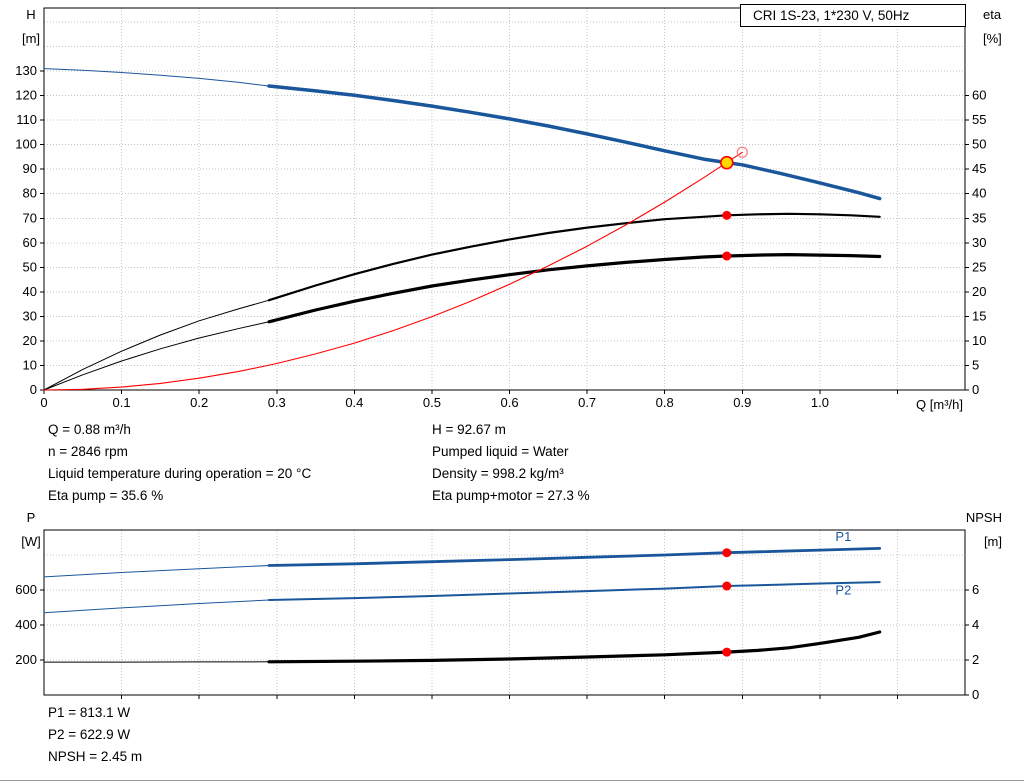 This screenshot has height=781, width=1024. I want to click on info-line-liquid: Pumped liquid = Water, so click(500, 451).